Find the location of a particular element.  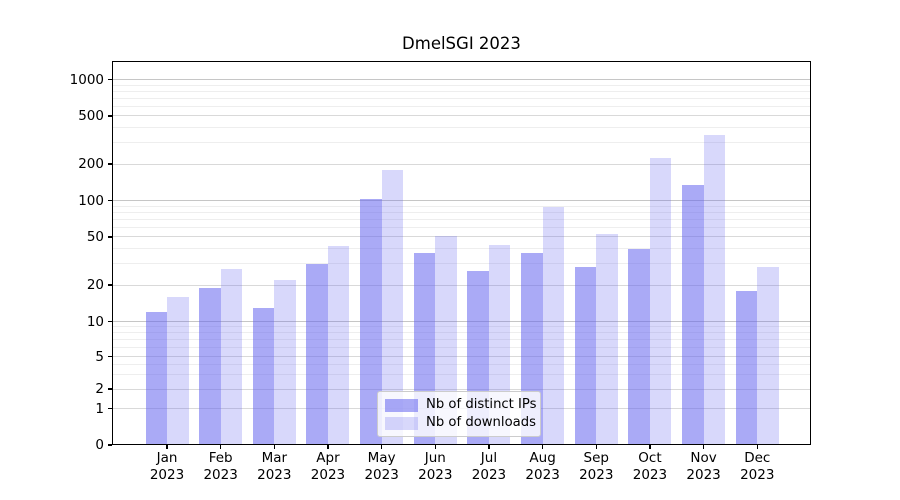

y-tick-label: 10 is located at coordinates (95, 321).